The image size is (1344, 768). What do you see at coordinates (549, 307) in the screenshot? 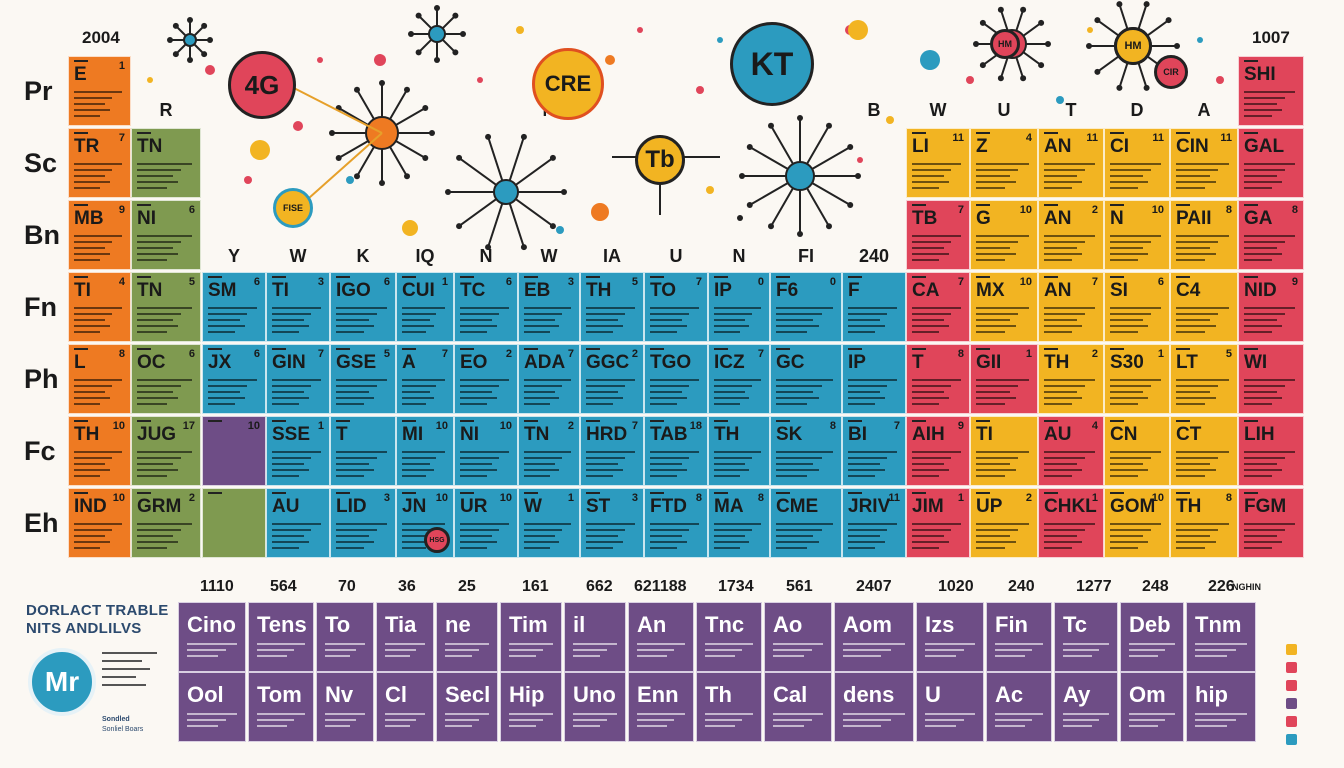
I see `element-cell: EB 3` at bounding box center [549, 307].